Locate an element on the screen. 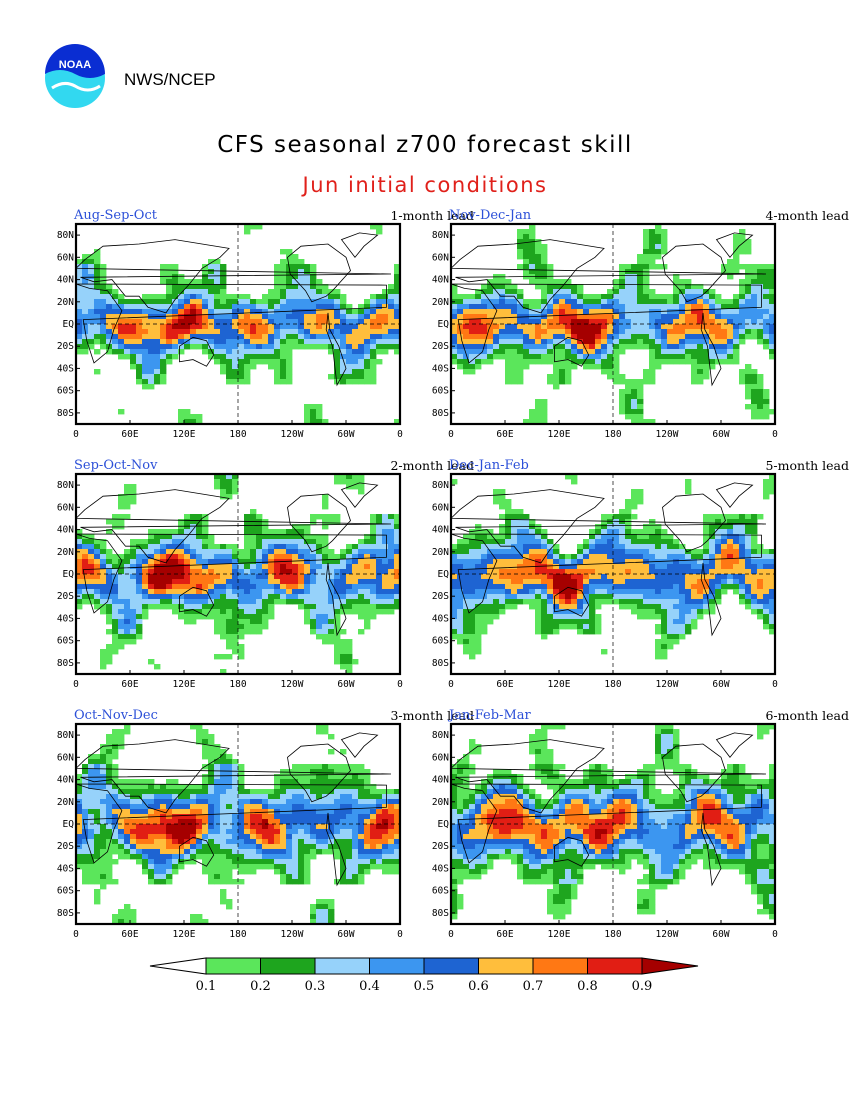 This screenshot has height=1100, width=850. colorbar-high-triangle is located at coordinates (670, 966).